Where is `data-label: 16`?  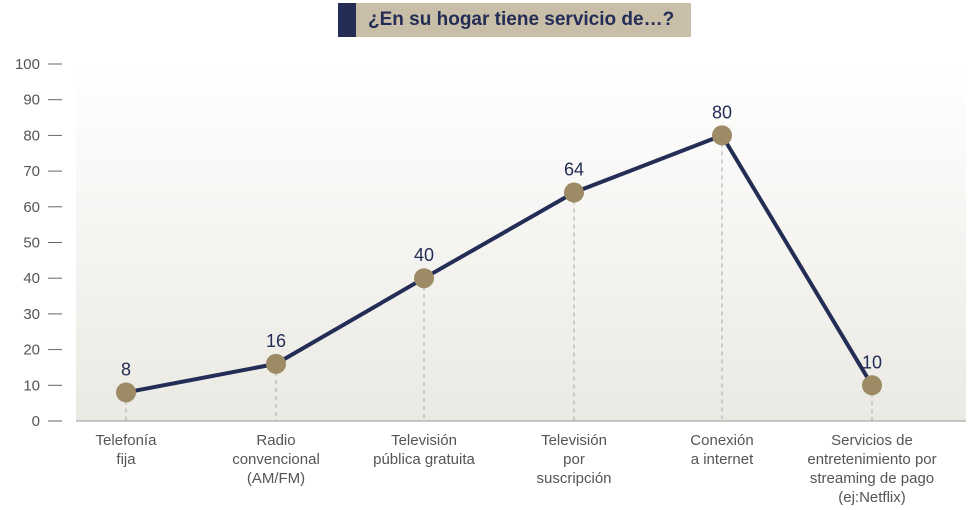 data-label: 16 is located at coordinates (276, 341).